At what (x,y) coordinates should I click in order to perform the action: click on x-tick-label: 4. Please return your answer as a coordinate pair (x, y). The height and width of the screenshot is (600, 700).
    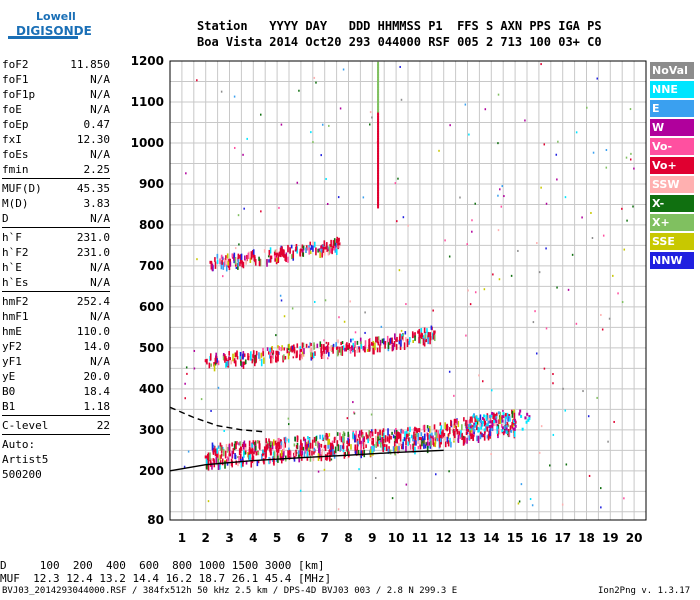
    Looking at the image, I should click on (253, 538).